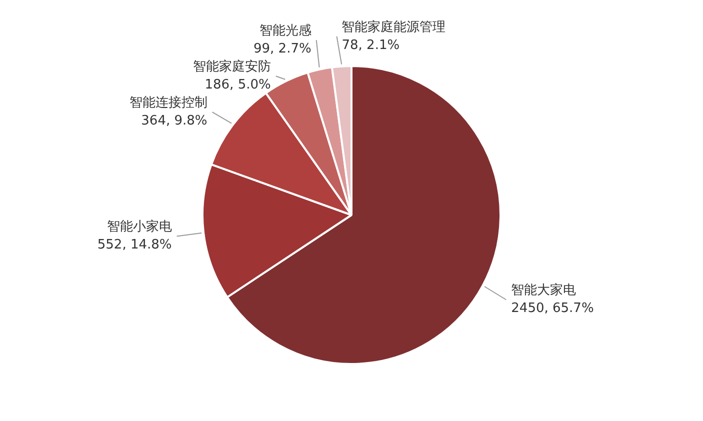 Image resolution: width=703 pixels, height=421 pixels. What do you see at coordinates (168, 102) in the screenshot?
I see `slice-label: 智能连接控制` at bounding box center [168, 102].